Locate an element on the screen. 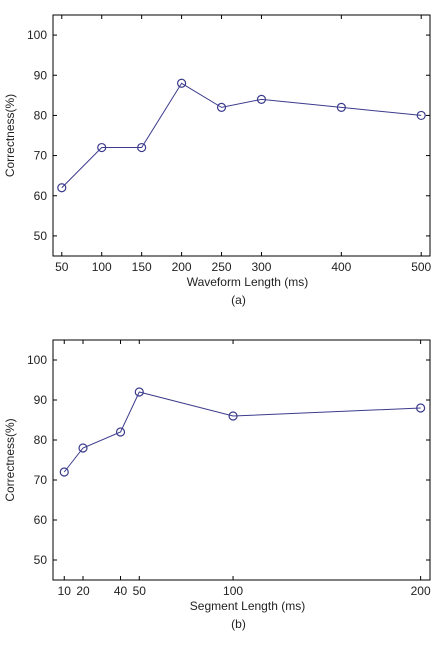 The height and width of the screenshot is (645, 446). x-tick-label: 500 is located at coordinates (421, 267).